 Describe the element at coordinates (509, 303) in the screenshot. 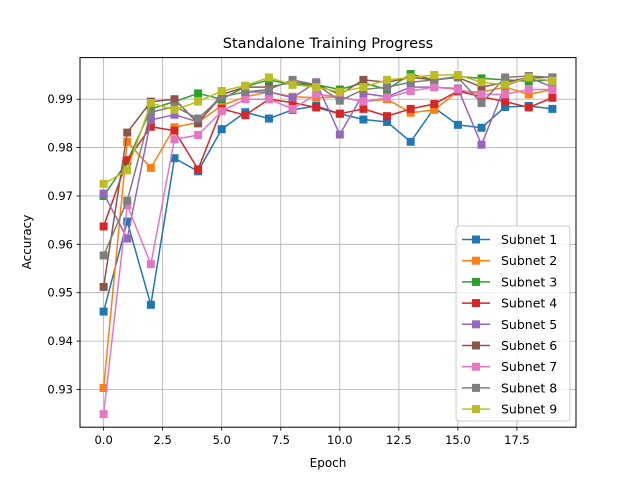

I see `legend-entry-series-subnet-4: Subnet 4` at that location.